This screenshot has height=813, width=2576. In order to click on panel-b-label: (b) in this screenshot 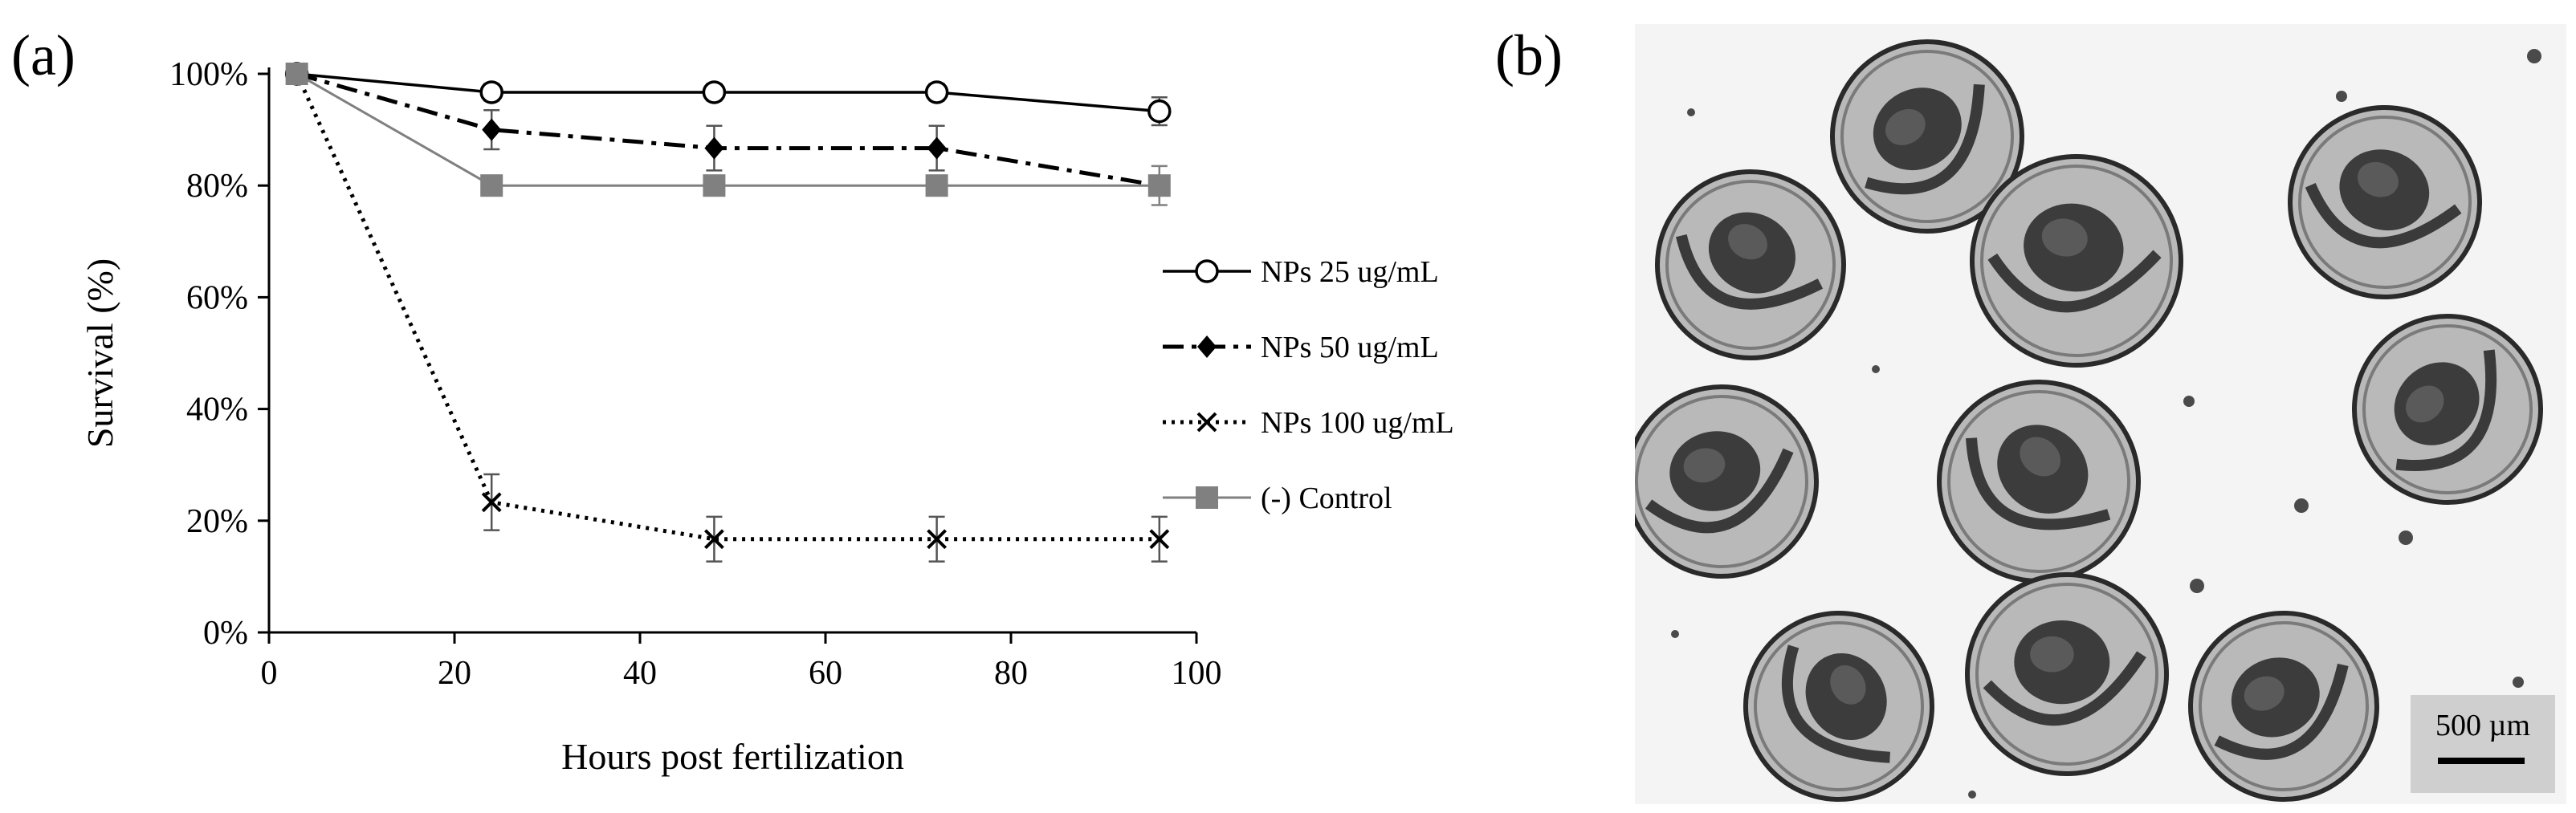, I will do `click(1529, 55)`.